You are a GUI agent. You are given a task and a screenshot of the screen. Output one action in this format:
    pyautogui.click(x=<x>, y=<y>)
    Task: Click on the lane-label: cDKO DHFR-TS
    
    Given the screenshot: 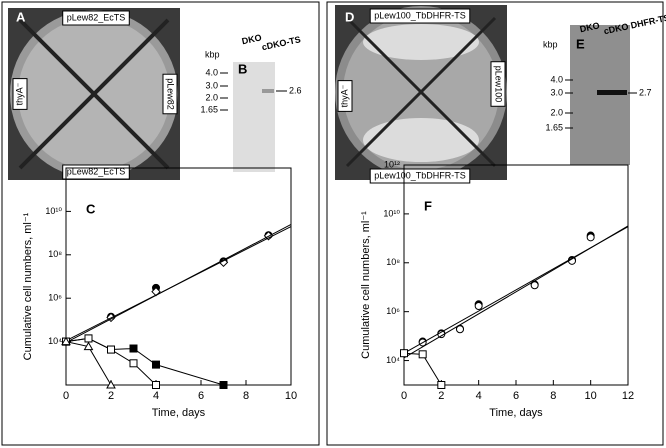 What is the action you would take?
    pyautogui.click(x=634, y=25)
    